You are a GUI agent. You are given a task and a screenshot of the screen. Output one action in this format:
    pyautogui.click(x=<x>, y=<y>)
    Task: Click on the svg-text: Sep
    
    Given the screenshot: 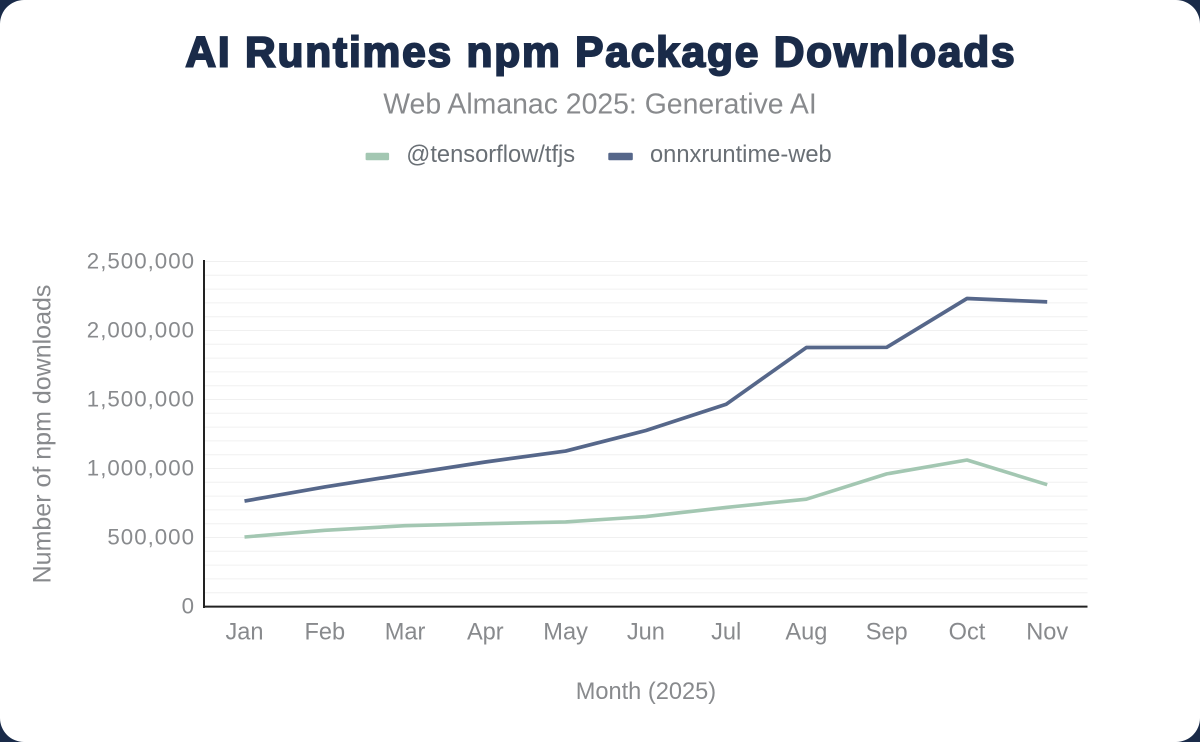 What is the action you would take?
    pyautogui.click(x=887, y=632)
    